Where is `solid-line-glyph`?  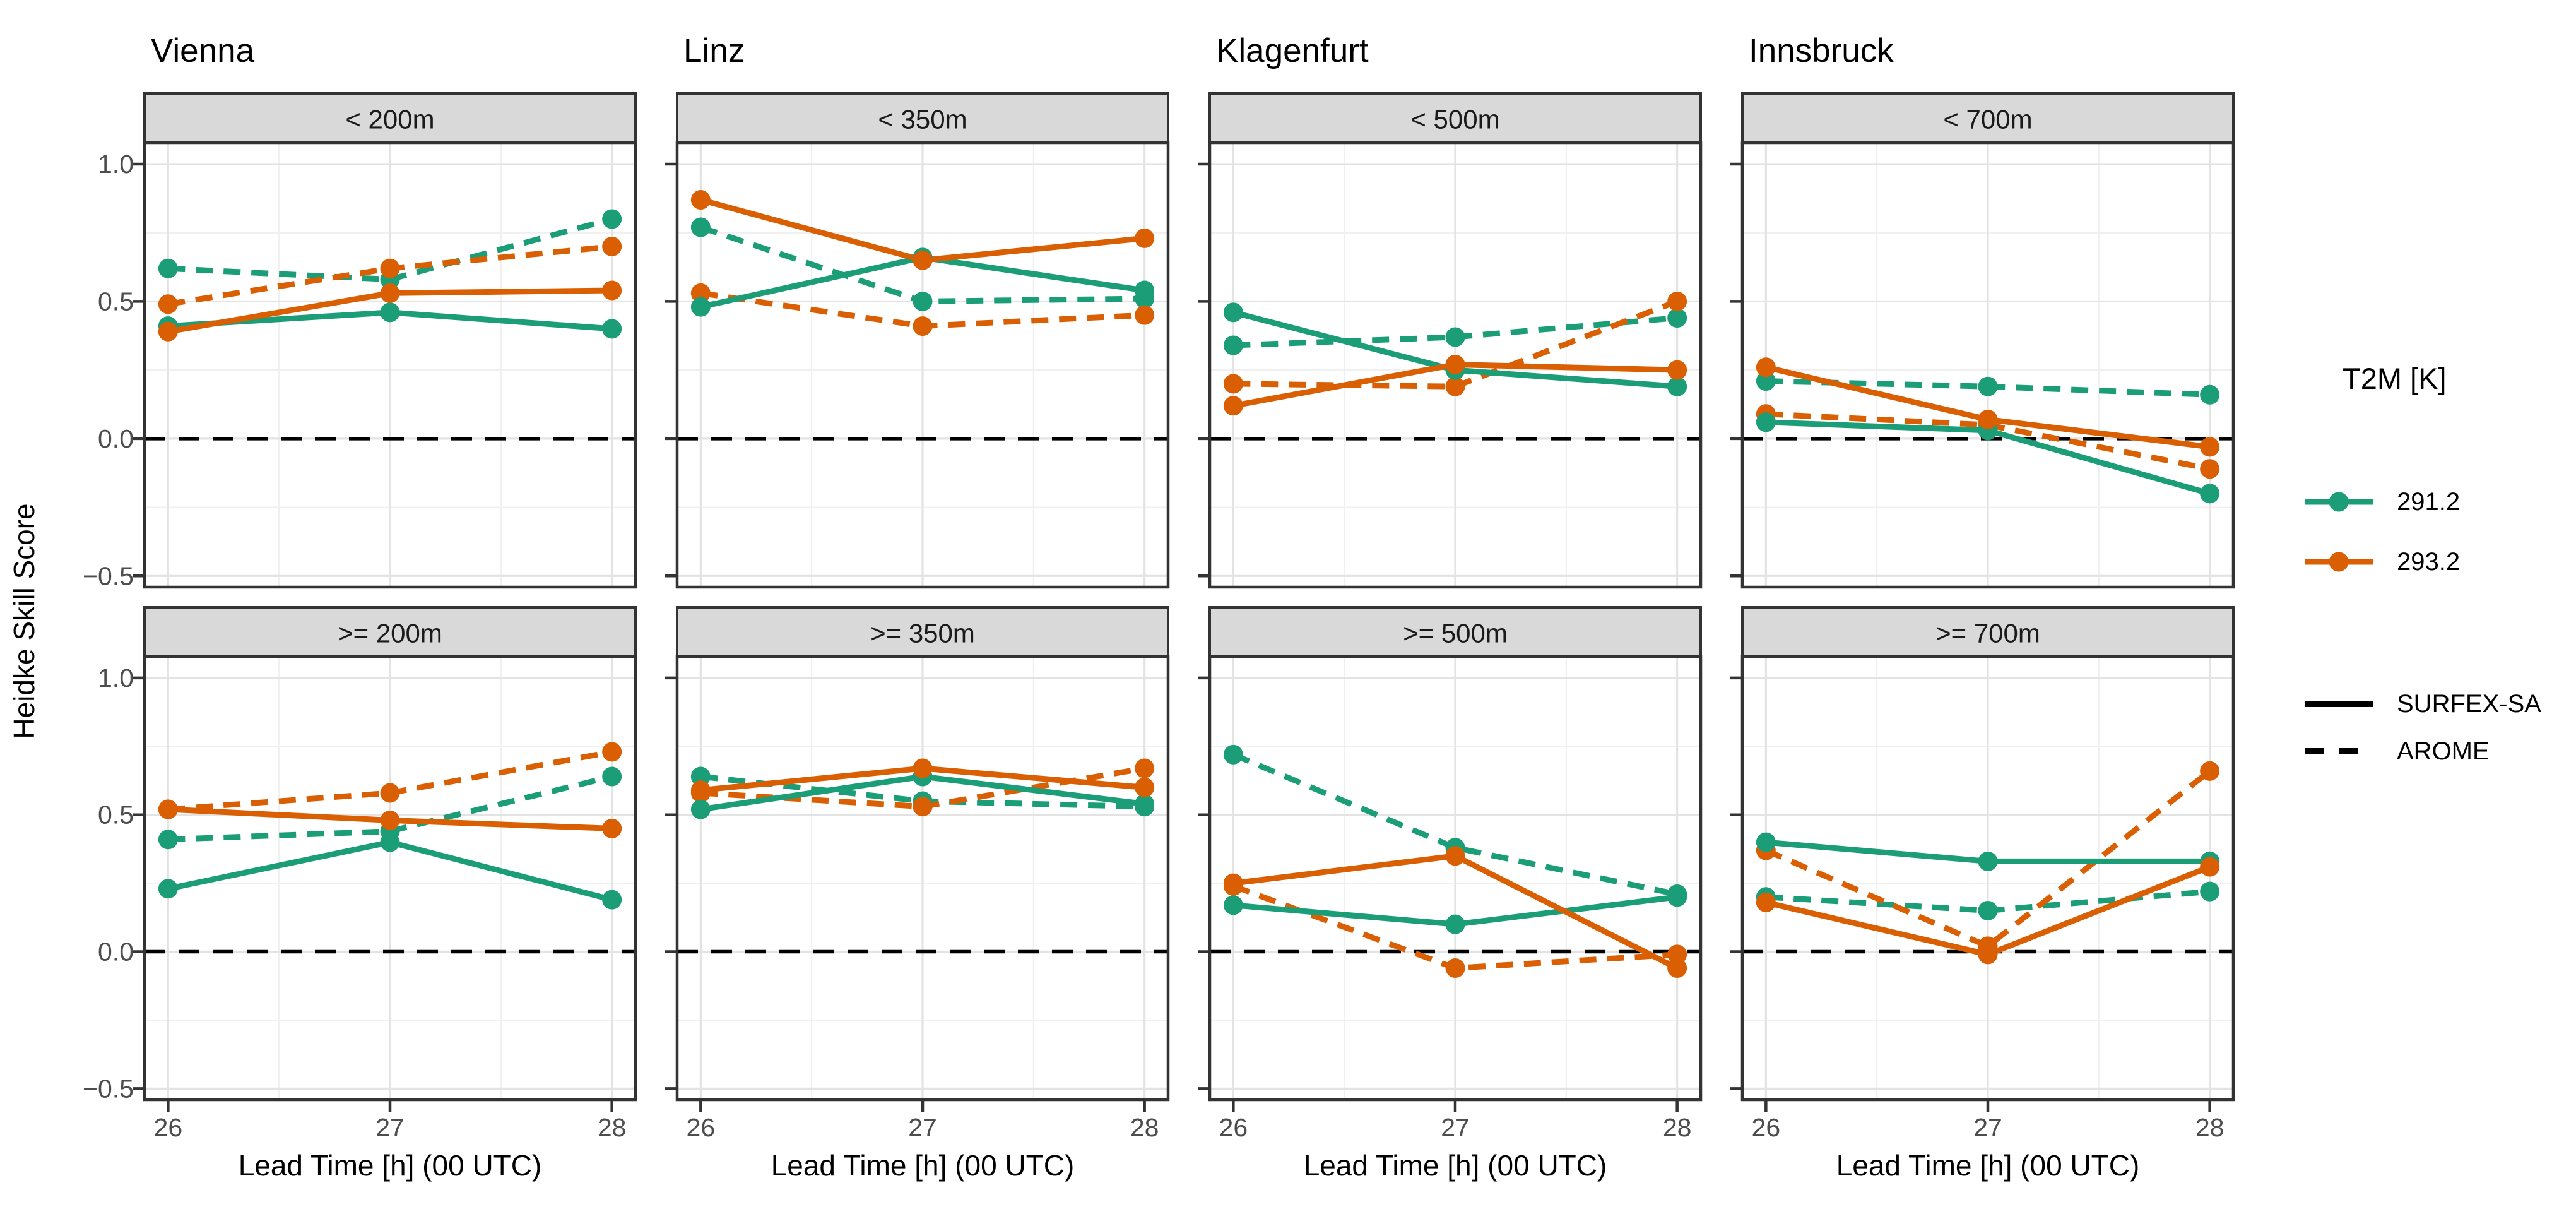
solid-line-glyph is located at coordinates (2339, 704).